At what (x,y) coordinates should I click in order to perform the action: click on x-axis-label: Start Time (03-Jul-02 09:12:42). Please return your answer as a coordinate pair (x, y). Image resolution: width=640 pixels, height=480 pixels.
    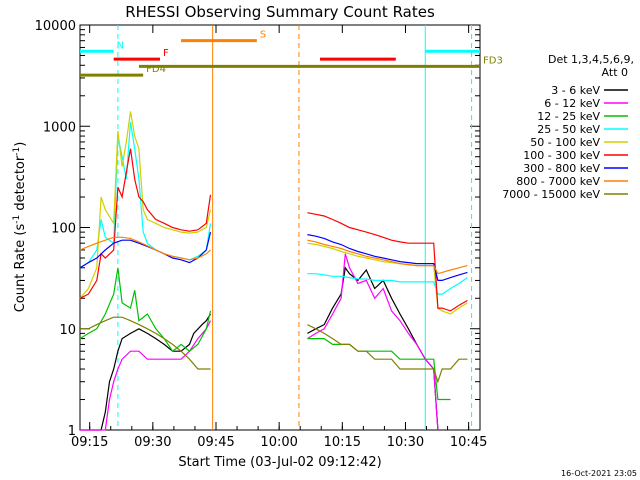
    Looking at the image, I should click on (279, 462).